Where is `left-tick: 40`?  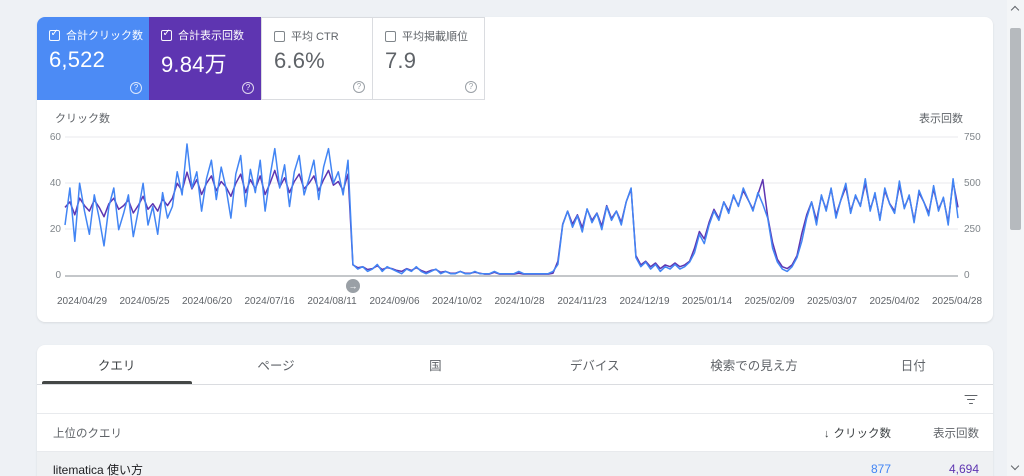
left-tick: 40 is located at coordinates (55, 183).